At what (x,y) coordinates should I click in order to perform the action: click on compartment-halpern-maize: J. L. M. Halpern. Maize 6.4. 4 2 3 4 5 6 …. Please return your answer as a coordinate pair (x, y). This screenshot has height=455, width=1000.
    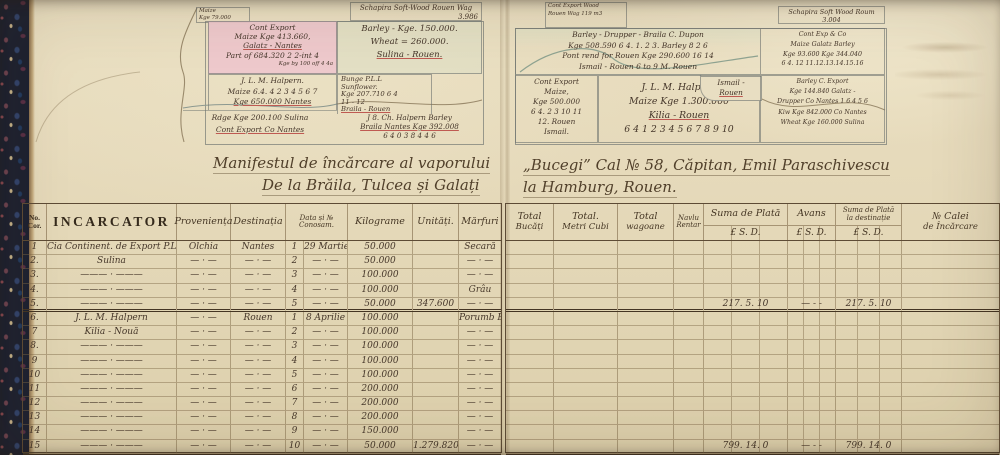
    Looking at the image, I should click on (272, 92).